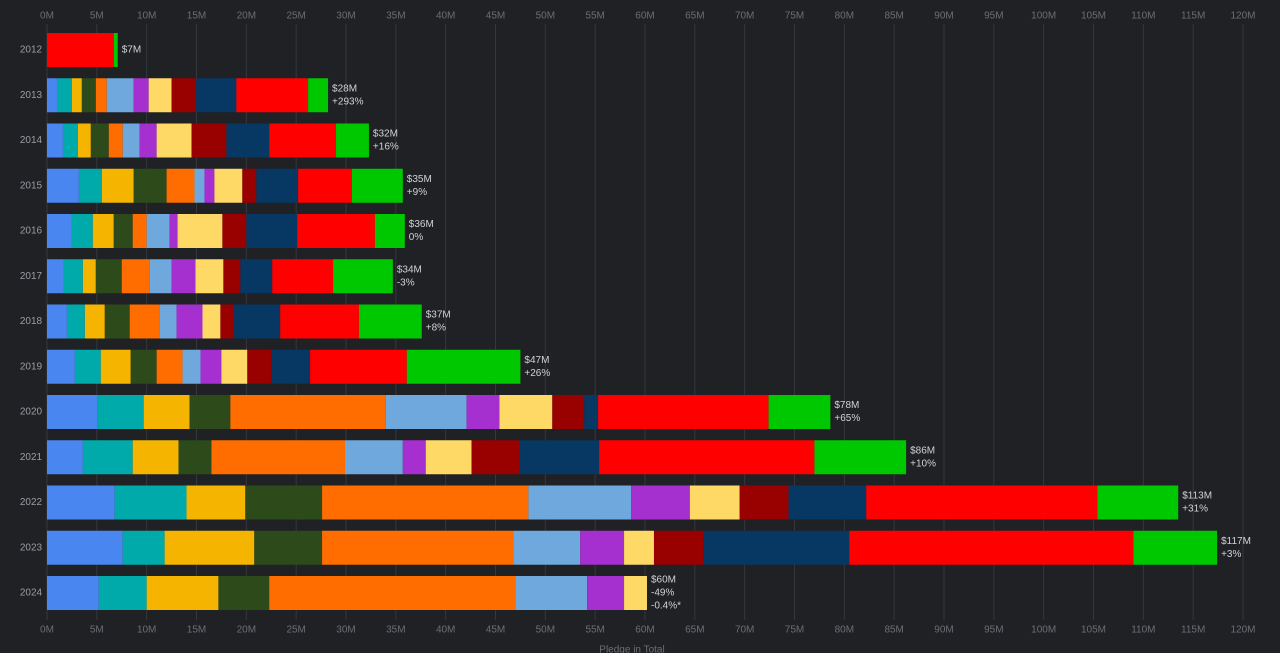 The height and width of the screenshot is (653, 1280). What do you see at coordinates (922, 450) in the screenshot?
I see `total-label: $86M` at bounding box center [922, 450].